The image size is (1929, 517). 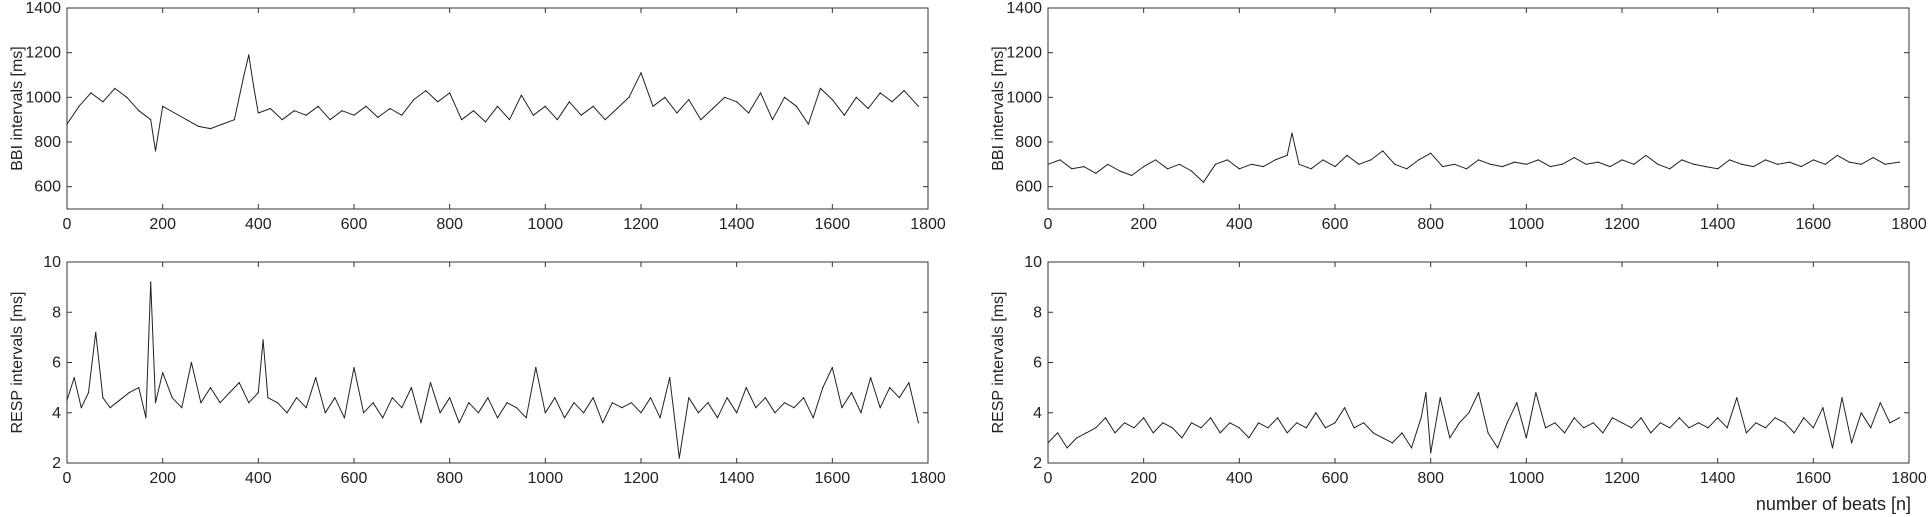 What do you see at coordinates (1037, 363) in the screenshot?
I see `y-tick-label: 6` at bounding box center [1037, 363].